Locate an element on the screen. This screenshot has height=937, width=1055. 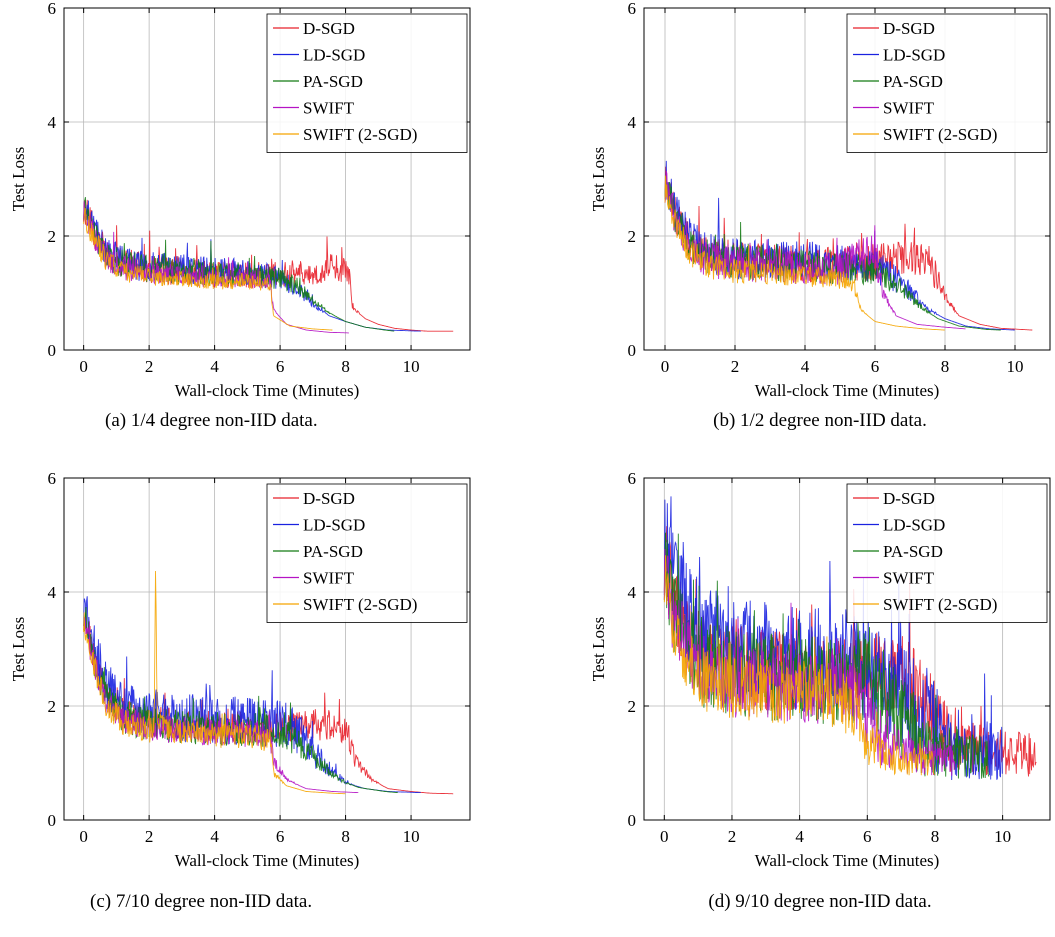
caption-b: (b) 1/2 degree non-IID data. is located at coordinates (820, 420).